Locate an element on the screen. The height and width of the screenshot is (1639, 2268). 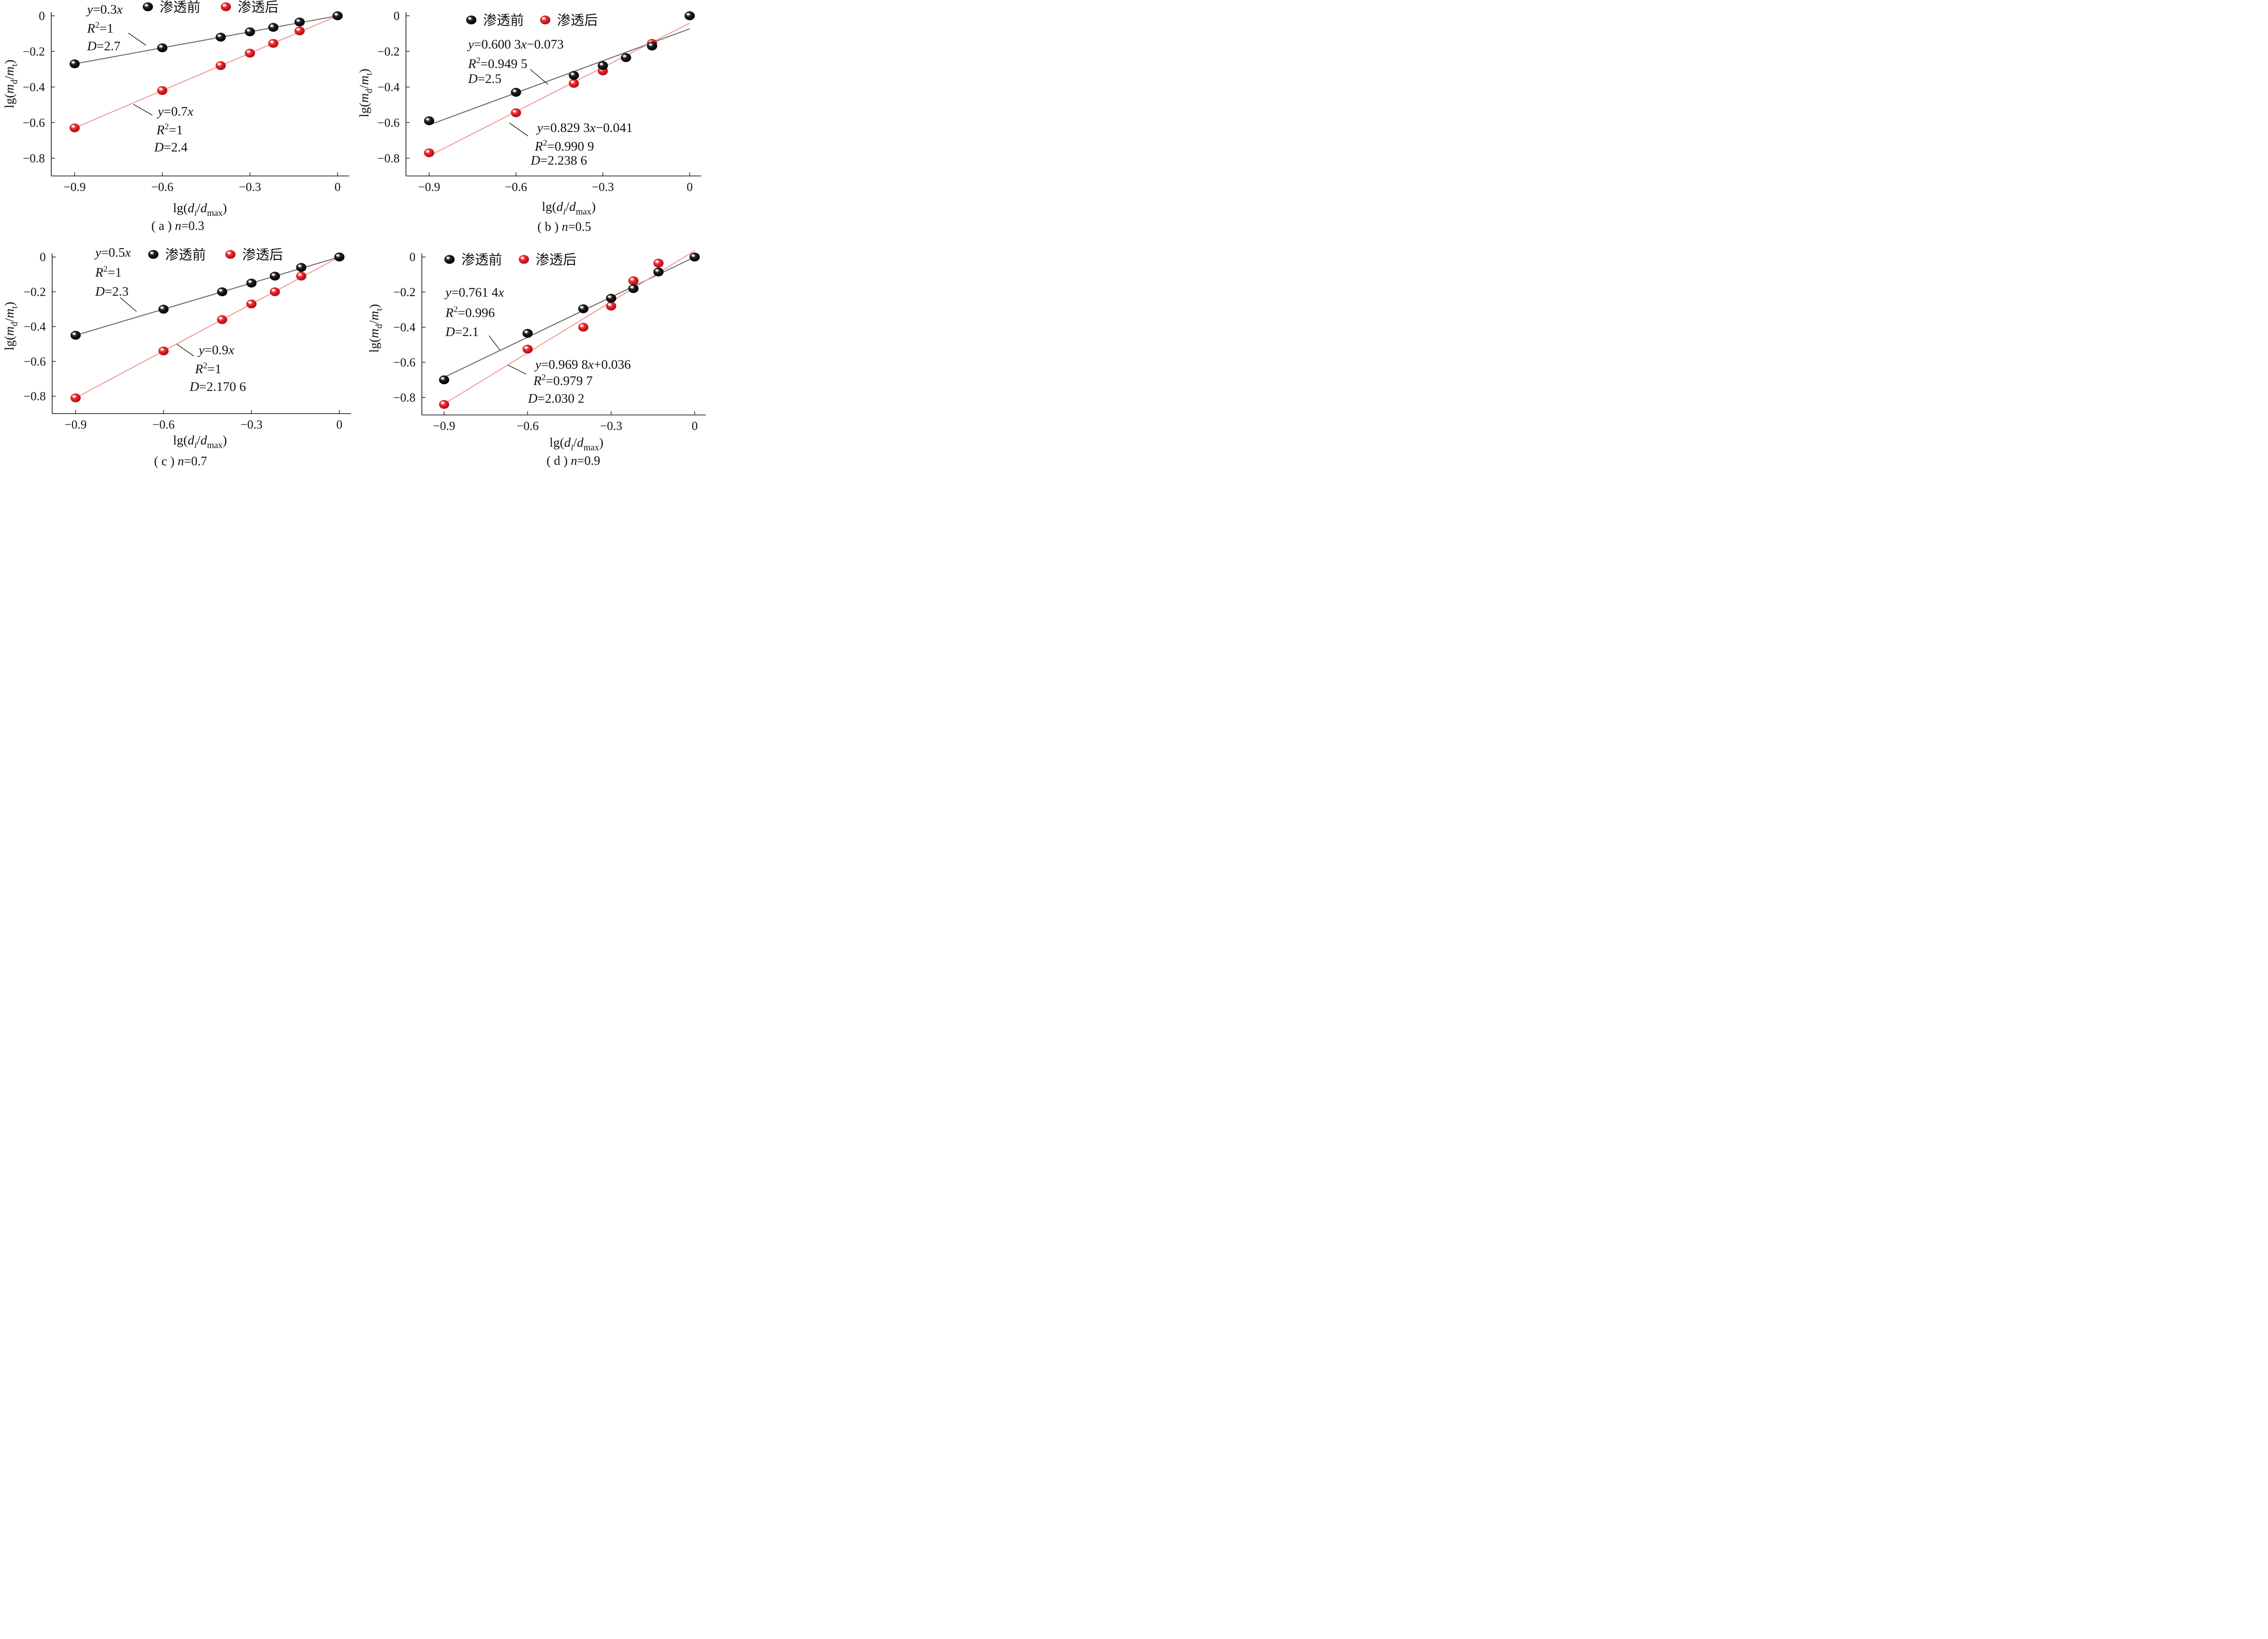
fit-annotation: R2=0.990 9 is located at coordinates (564, 146).